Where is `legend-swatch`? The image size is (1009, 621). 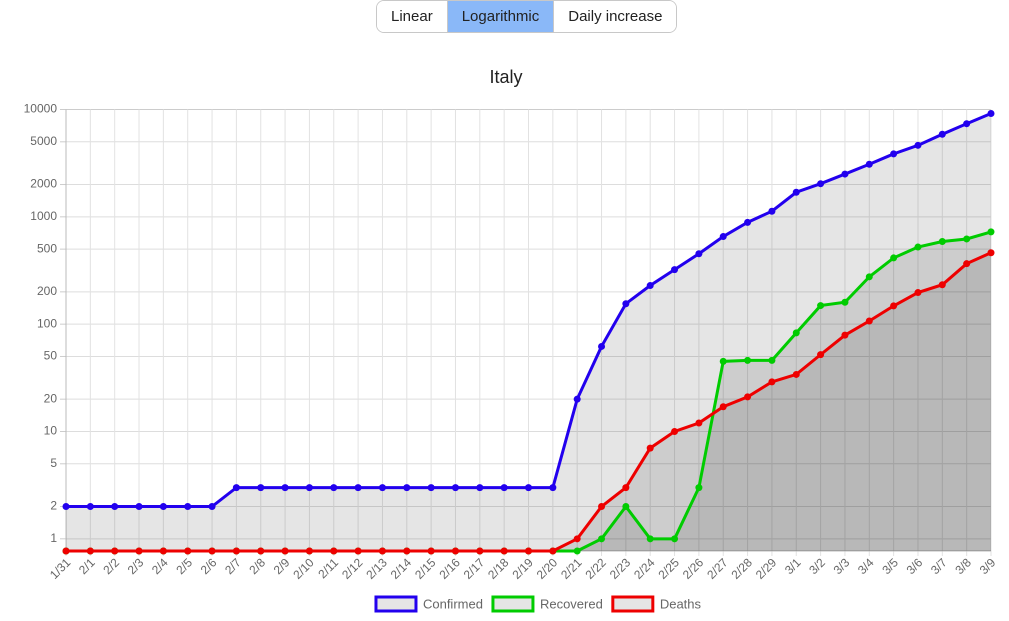 legend-swatch is located at coordinates (513, 604).